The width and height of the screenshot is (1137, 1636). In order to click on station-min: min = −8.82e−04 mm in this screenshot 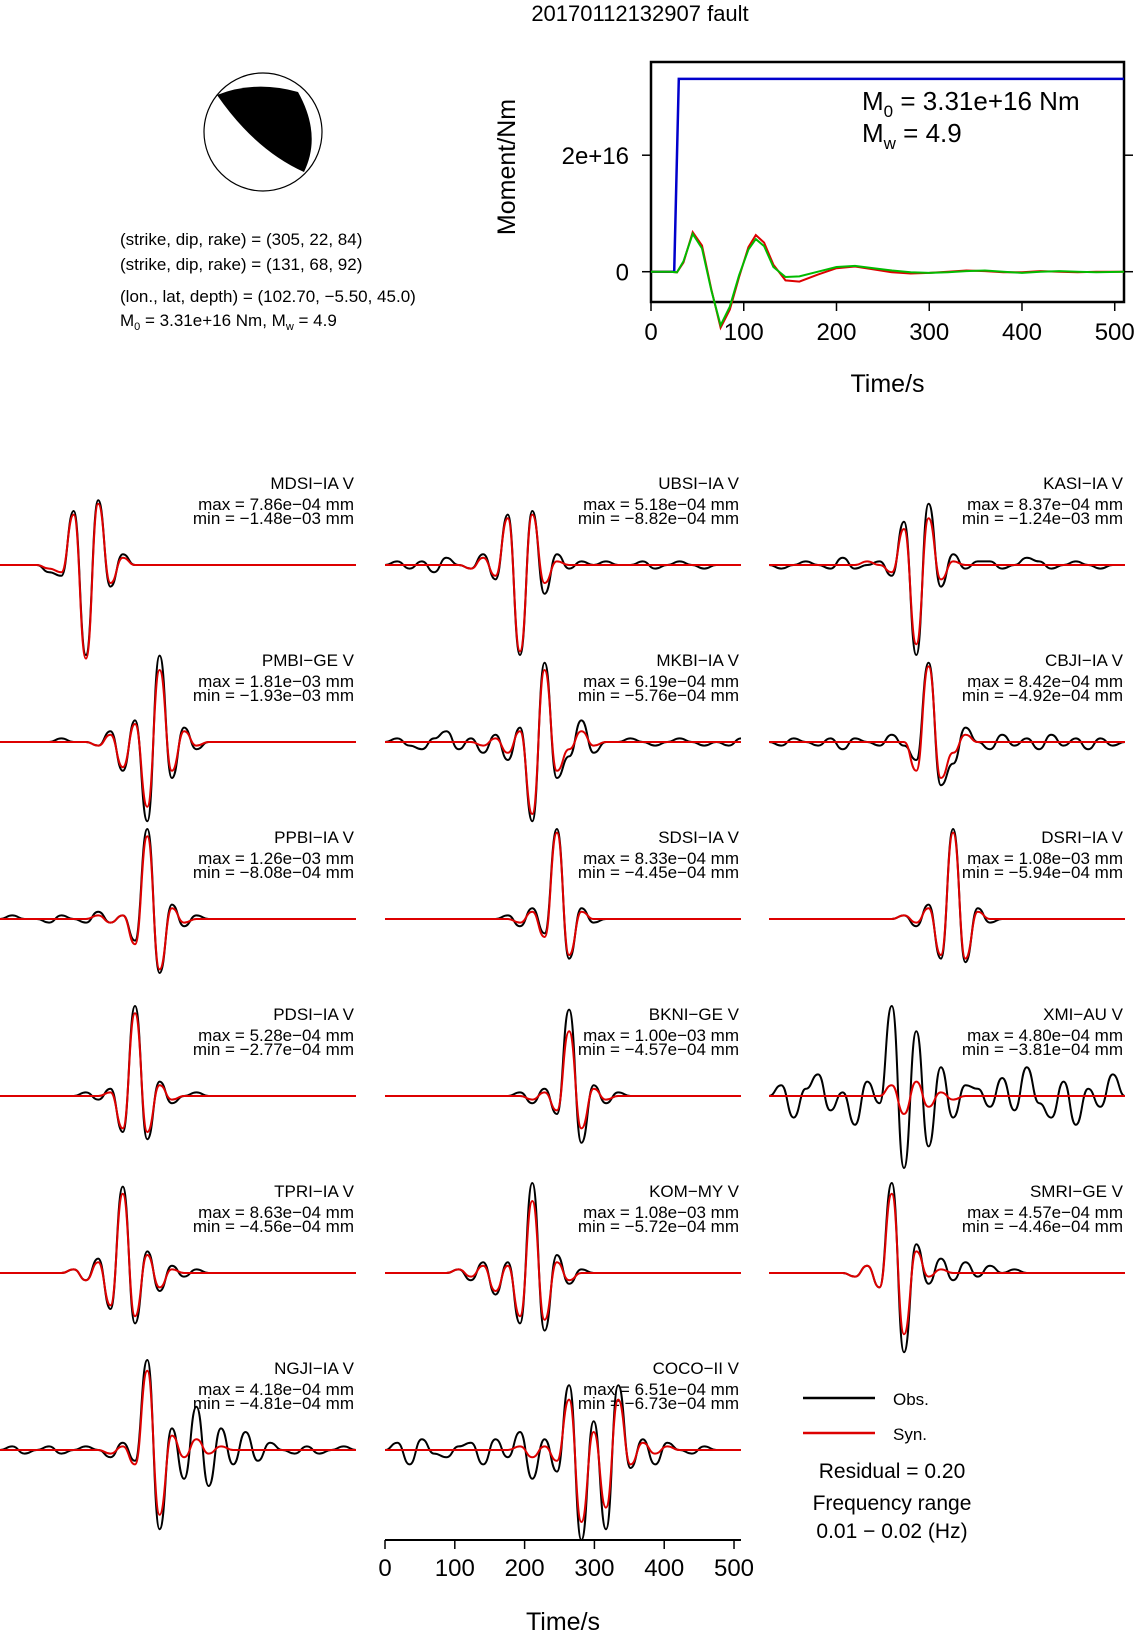, I will do `click(658, 518)`.